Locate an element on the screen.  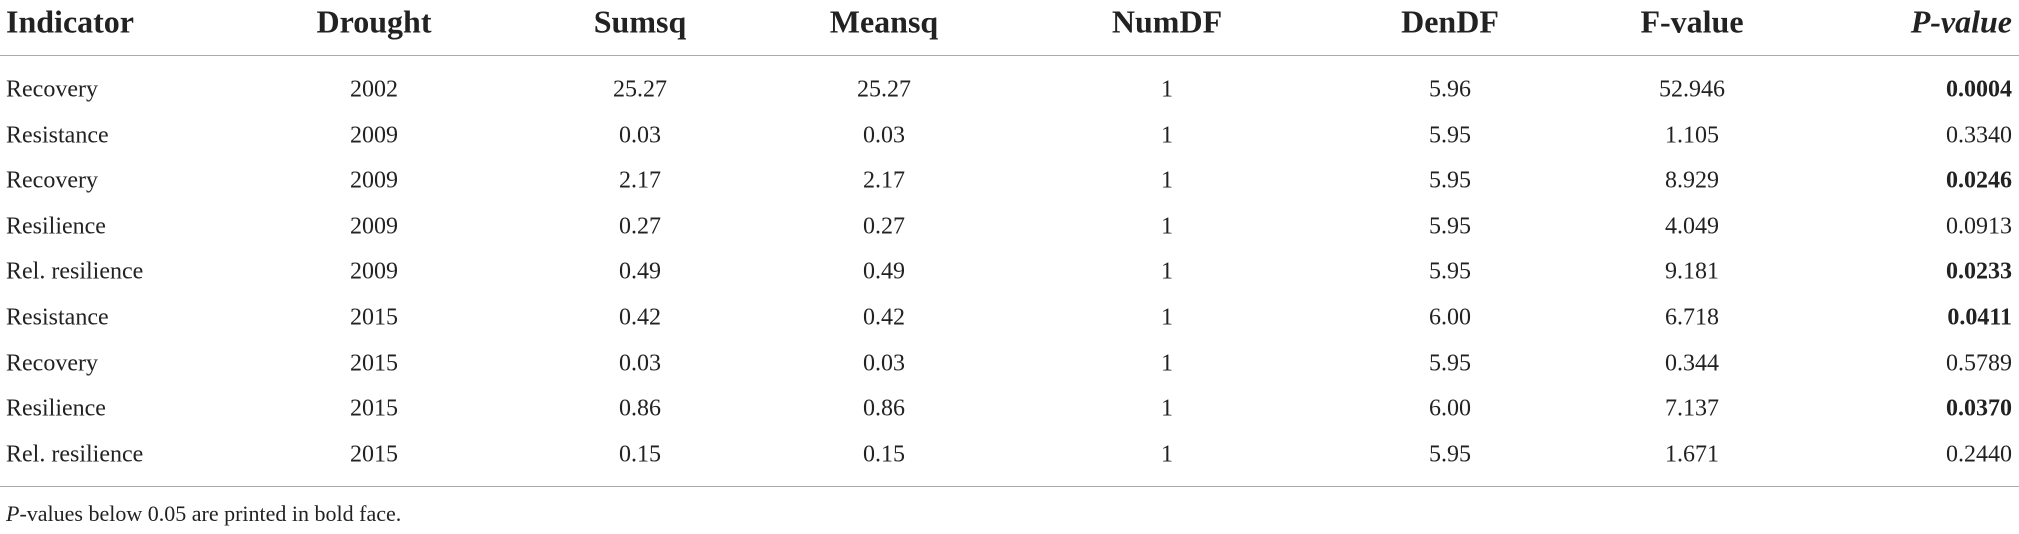
table-cell: 0.3340 is located at coordinates (1979, 135).